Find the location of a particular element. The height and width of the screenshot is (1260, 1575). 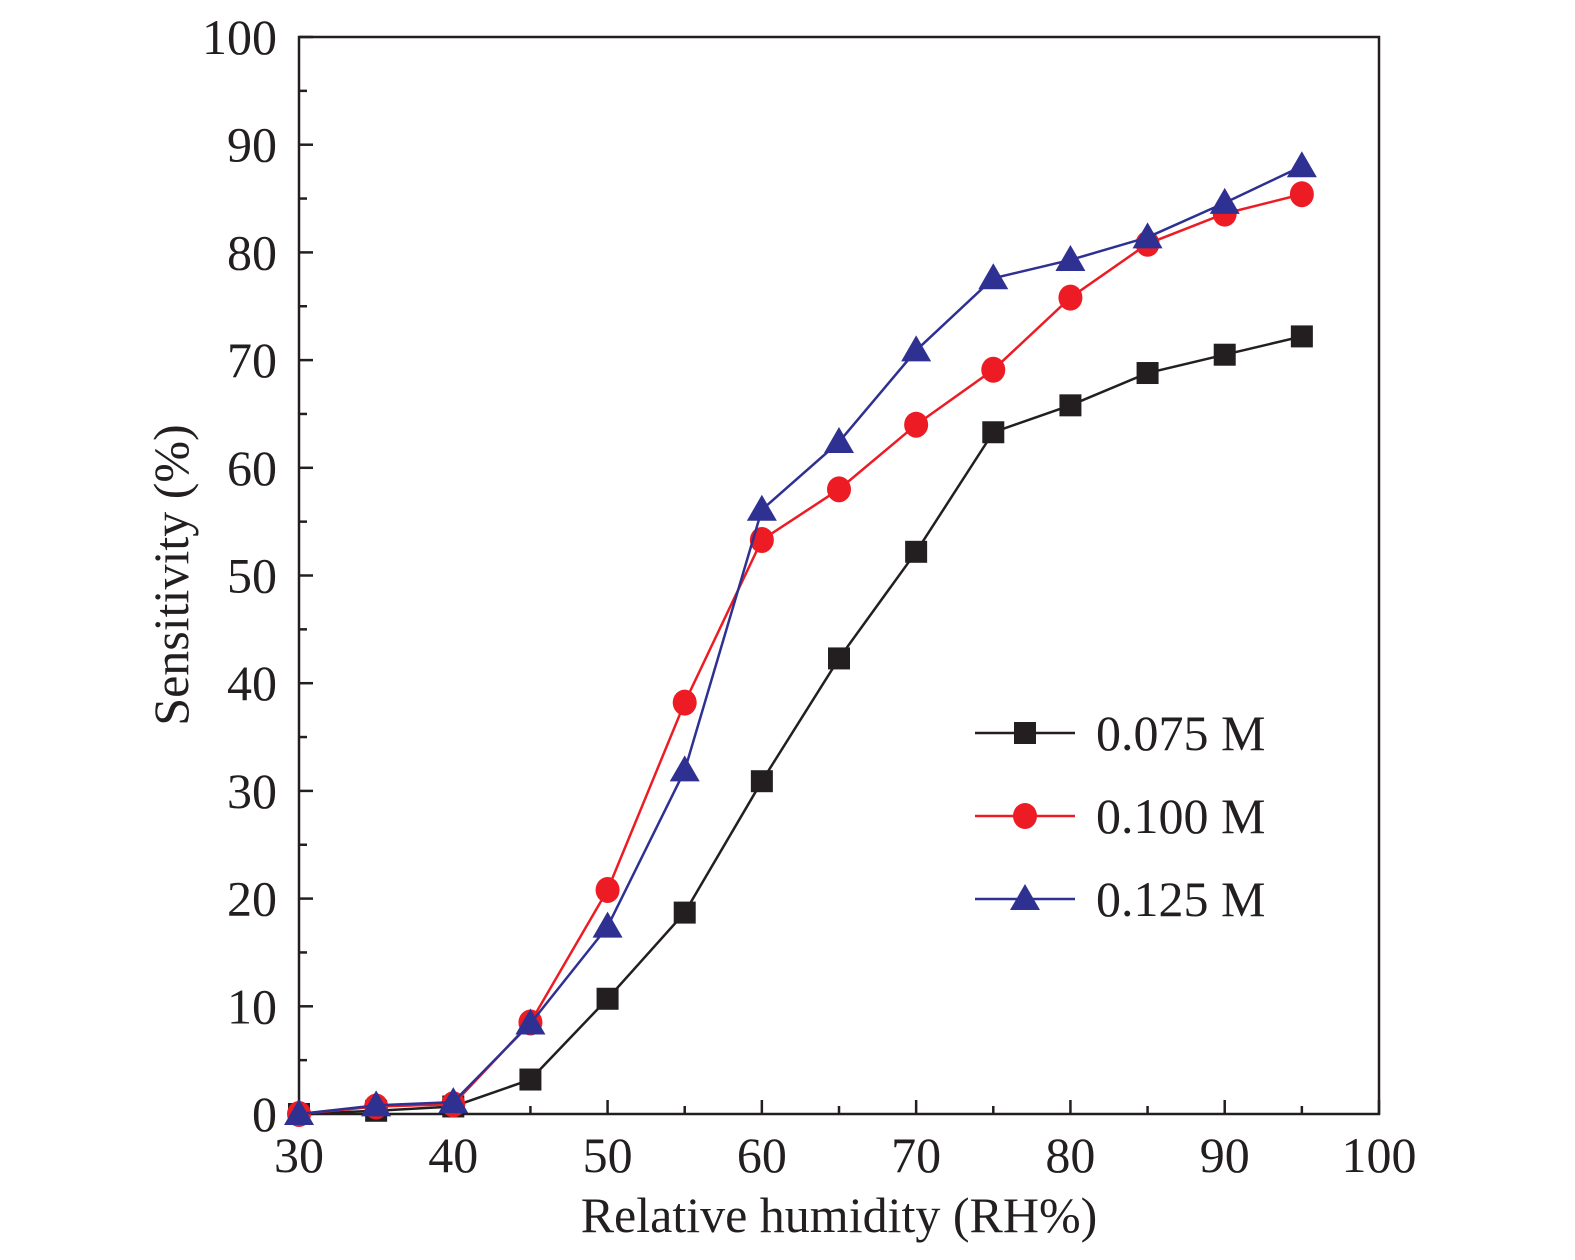

y-tick-label: 40 is located at coordinates (252, 683).